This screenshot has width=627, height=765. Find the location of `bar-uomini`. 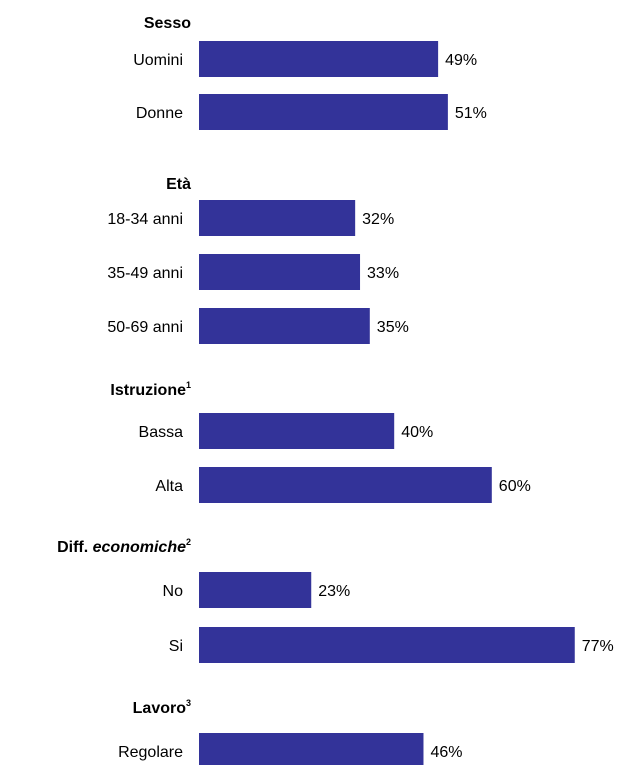

bar-uomini is located at coordinates (319, 59).